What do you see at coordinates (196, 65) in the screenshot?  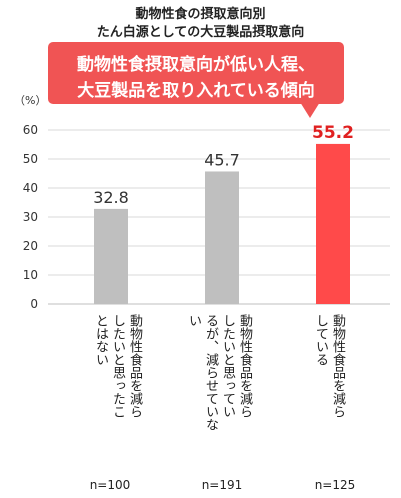 I see `annotation-line-1: 動物性食摂取意向が低い人程、` at bounding box center [196, 65].